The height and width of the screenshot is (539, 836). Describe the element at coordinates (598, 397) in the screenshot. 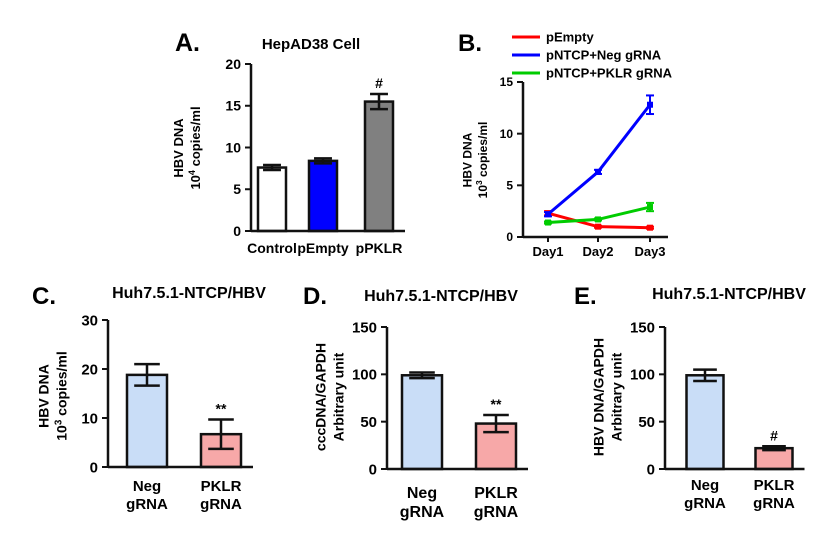

I see `y-axis-label-line1: HBV DNA/GAPDH` at that location.